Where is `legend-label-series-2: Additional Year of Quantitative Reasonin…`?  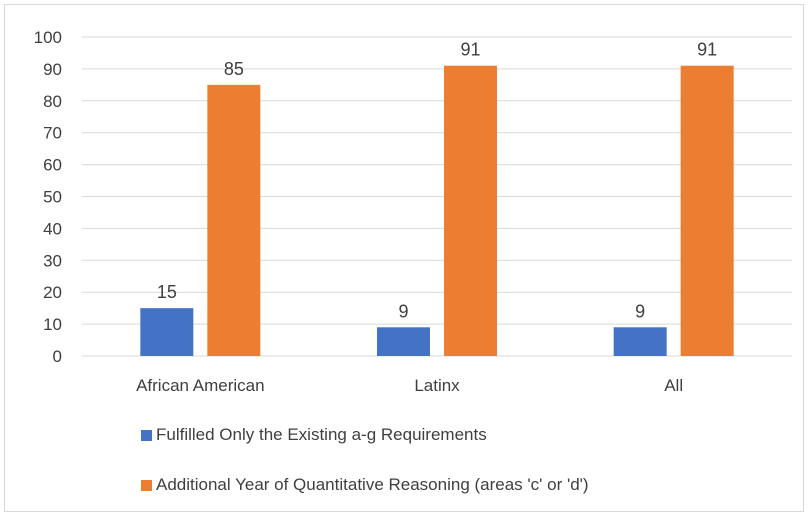 legend-label-series-2: Additional Year of Quantitative Reasonin… is located at coordinates (372, 485).